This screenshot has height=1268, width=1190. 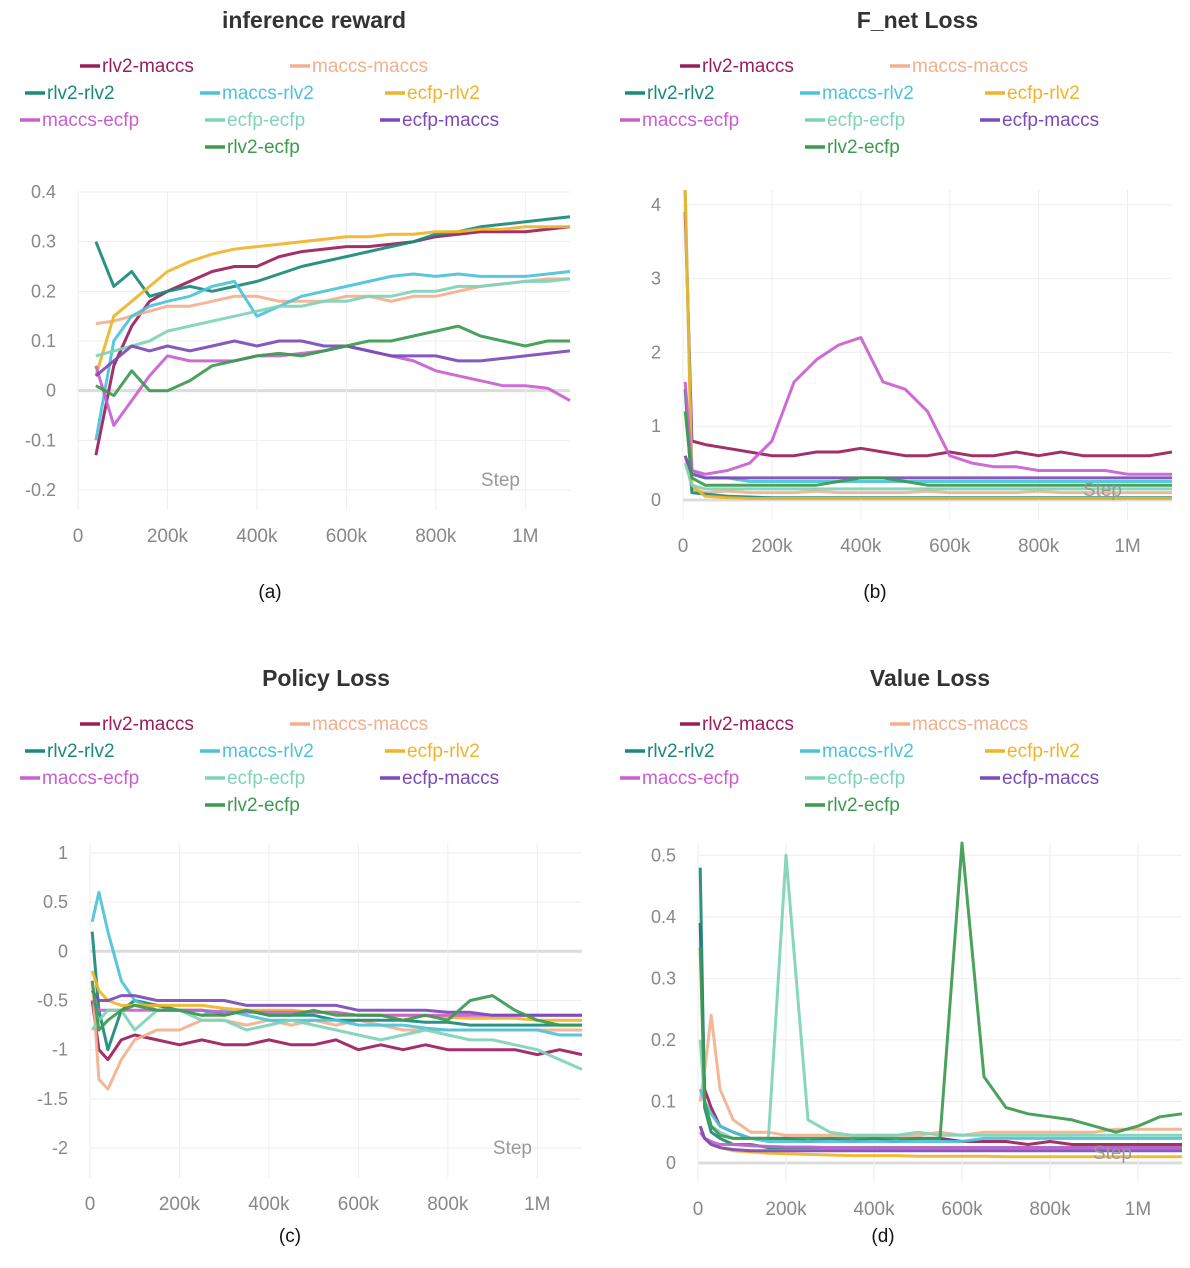 What do you see at coordinates (63, 853) in the screenshot?
I see `y-tick-label: 1` at bounding box center [63, 853].